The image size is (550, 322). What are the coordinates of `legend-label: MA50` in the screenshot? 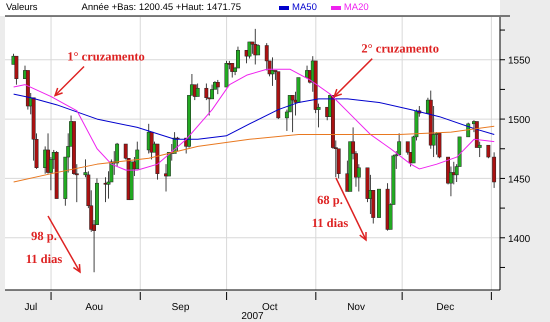 It's located at (304, 7).